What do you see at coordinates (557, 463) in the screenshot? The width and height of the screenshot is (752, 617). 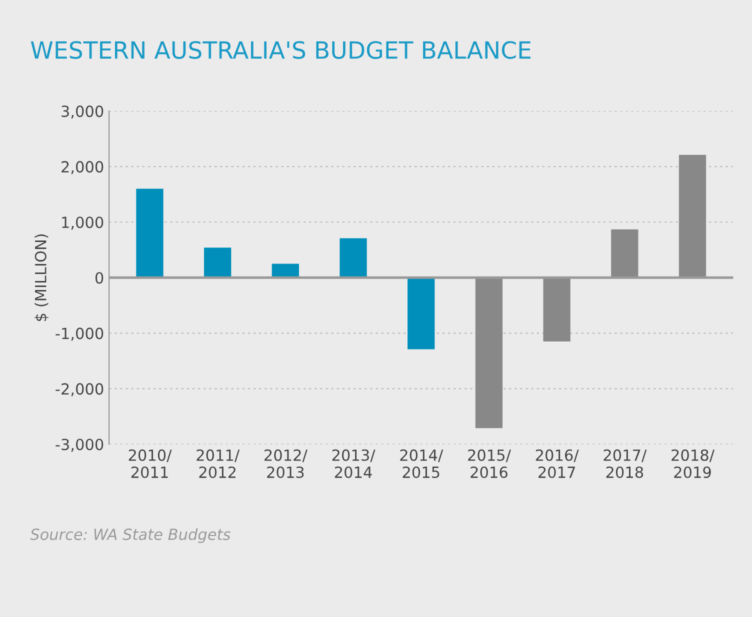 I see `x-tick-label: 2016/ 2017` at bounding box center [557, 463].